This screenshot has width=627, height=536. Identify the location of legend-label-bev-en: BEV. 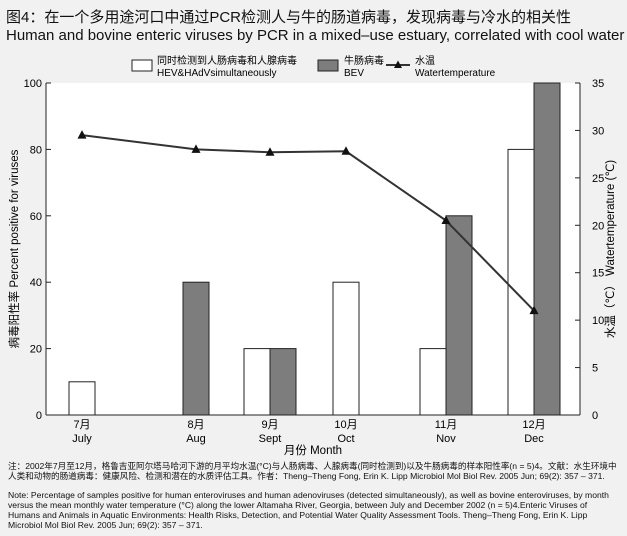
(354, 73).